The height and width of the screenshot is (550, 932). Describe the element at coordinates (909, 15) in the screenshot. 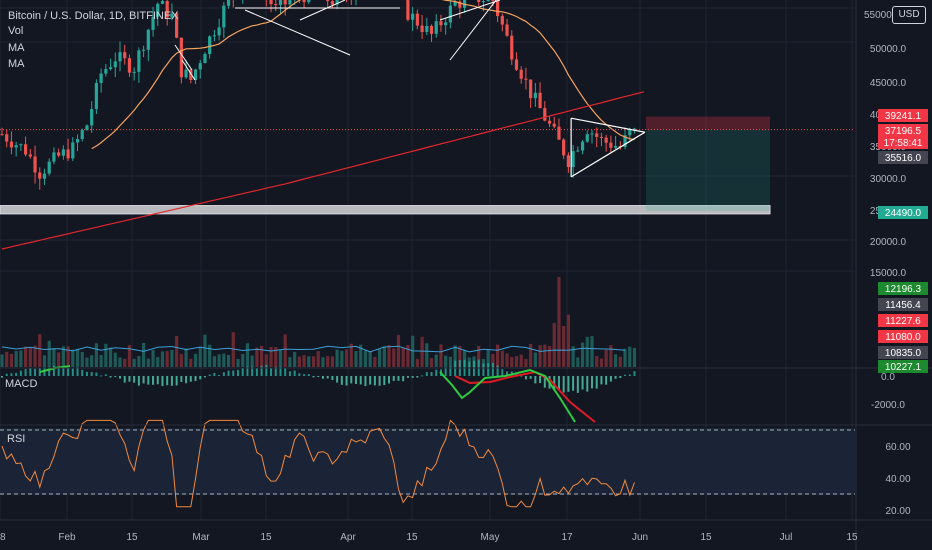

I see `currency-button: USD` at that location.